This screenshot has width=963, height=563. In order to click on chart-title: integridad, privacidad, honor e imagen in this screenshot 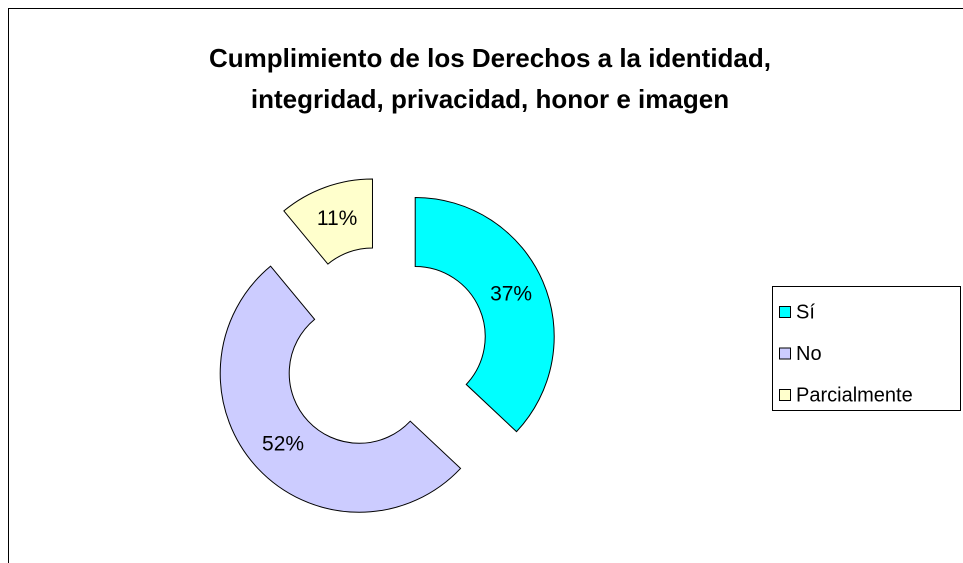, I will do `click(490, 99)`.